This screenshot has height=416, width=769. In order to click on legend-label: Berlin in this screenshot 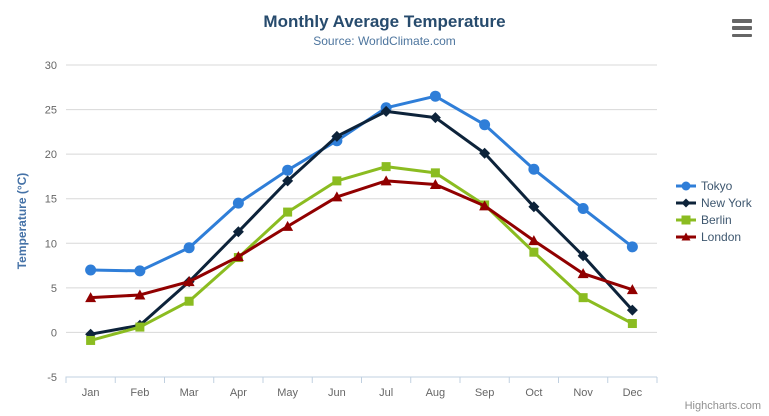, I will do `click(716, 219)`.